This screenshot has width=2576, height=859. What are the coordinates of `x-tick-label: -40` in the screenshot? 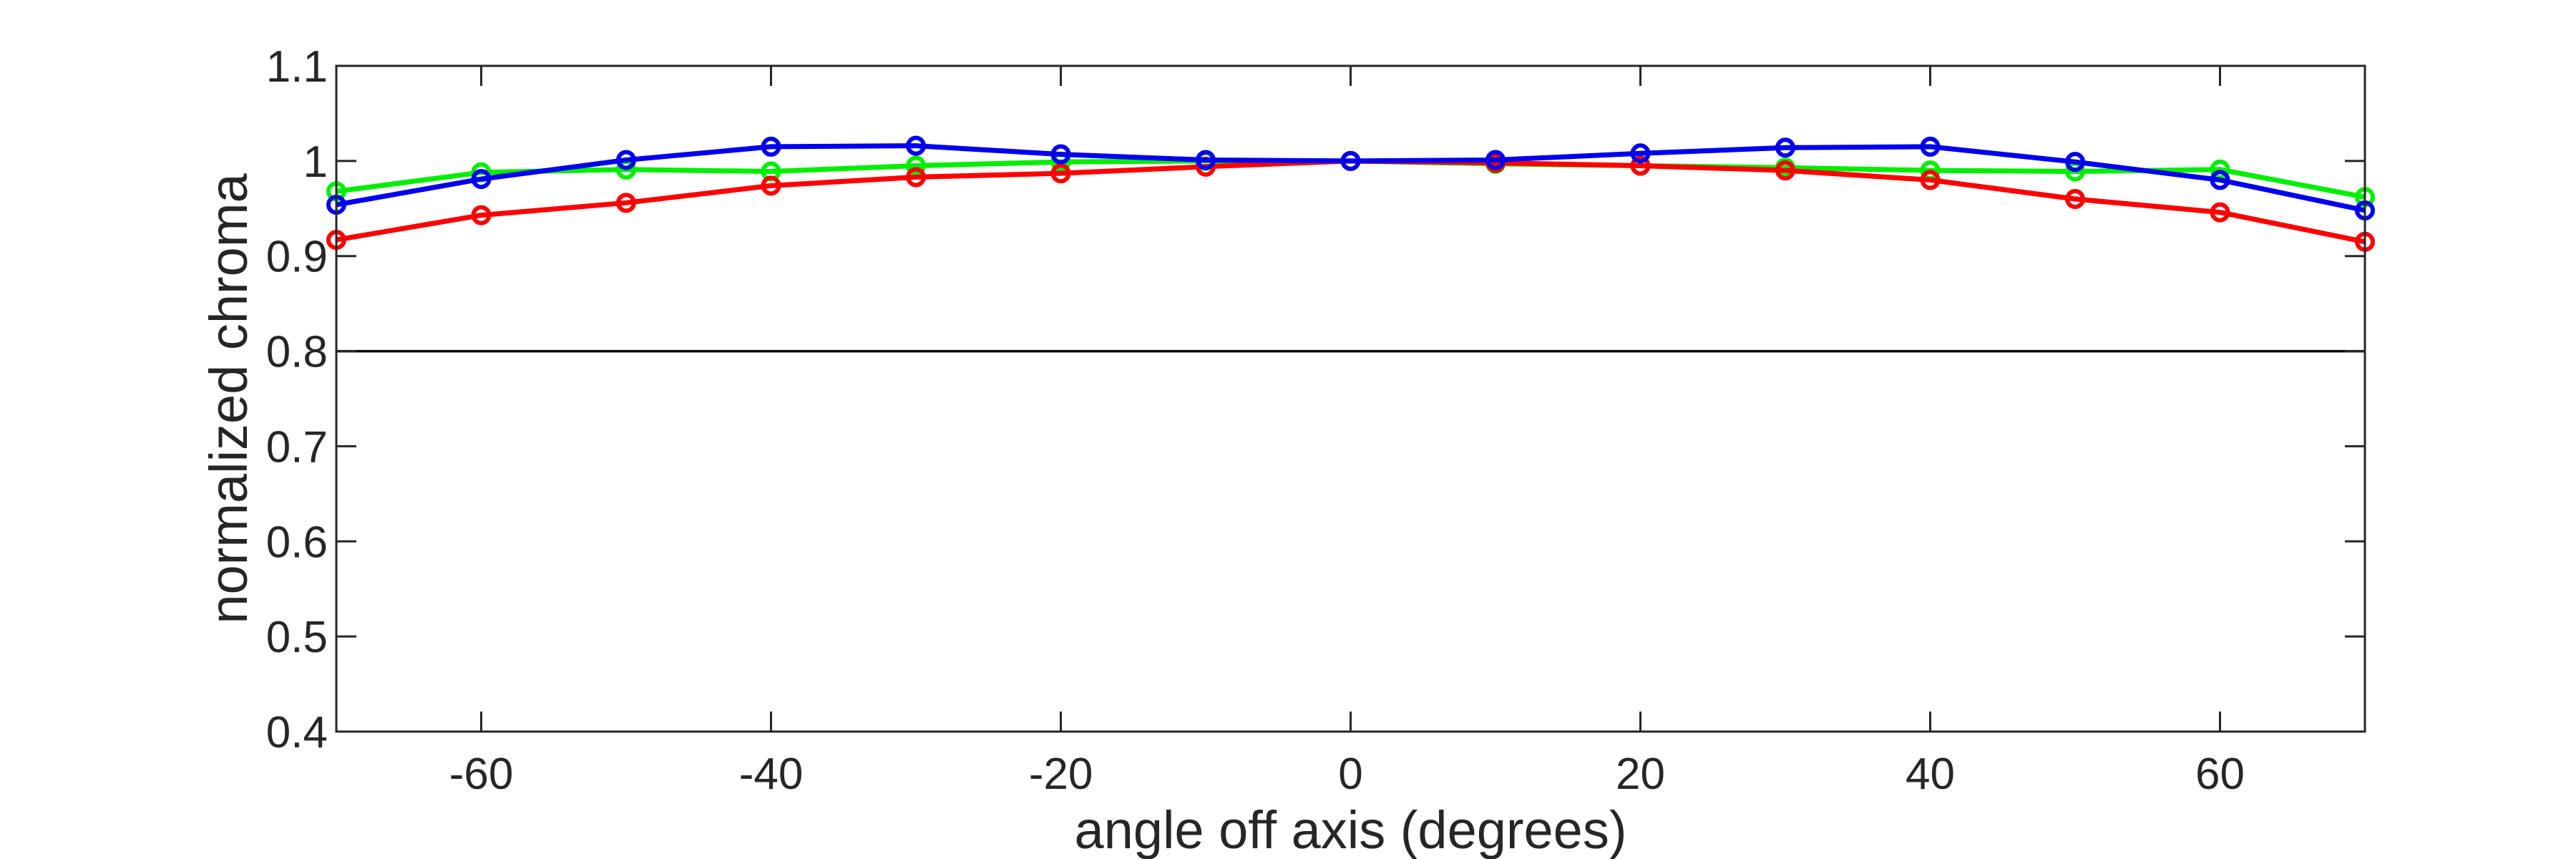 It's located at (771, 774).